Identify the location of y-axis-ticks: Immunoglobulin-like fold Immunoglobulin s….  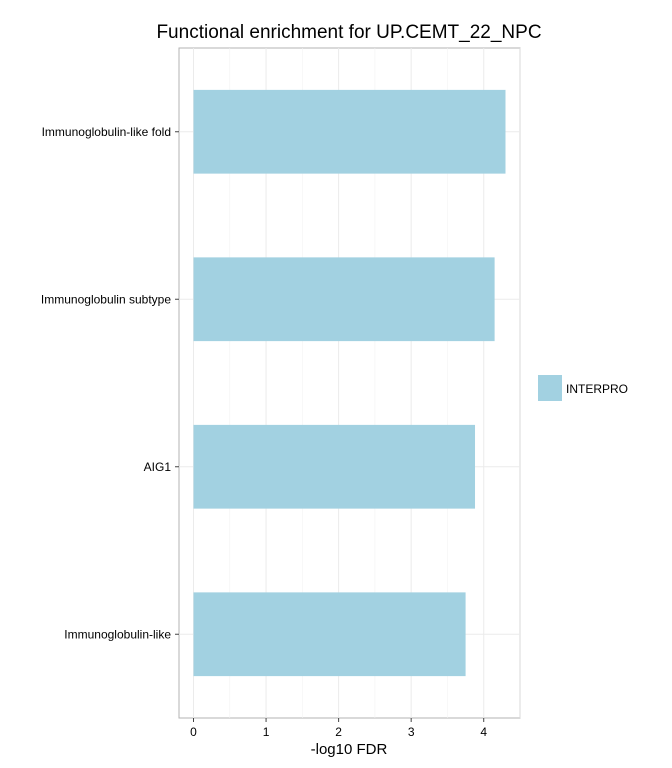
(110, 383).